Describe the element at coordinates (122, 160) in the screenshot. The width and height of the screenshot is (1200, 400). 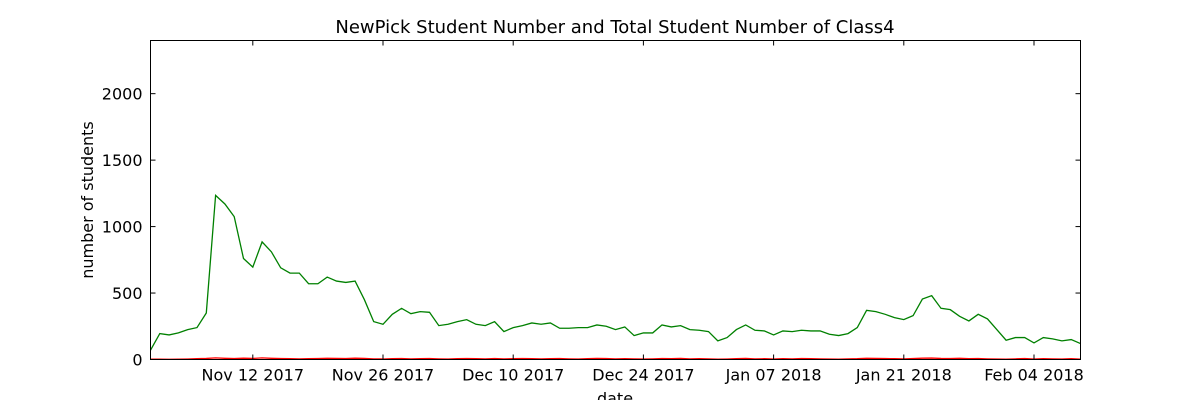
I see `y-tick-label-1500: 1500` at that location.